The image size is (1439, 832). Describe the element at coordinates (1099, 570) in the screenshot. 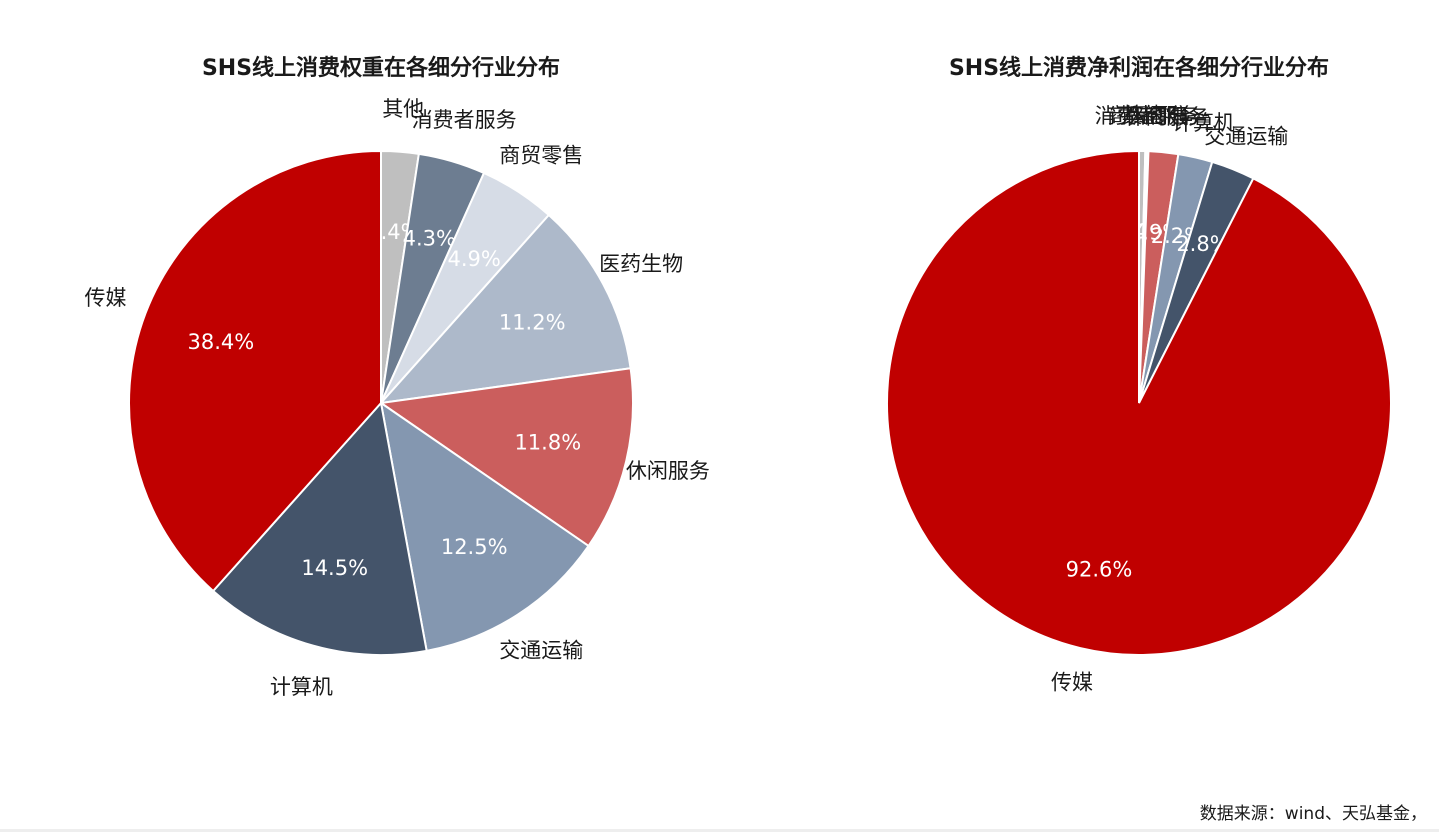

I see `pie-value-label-profit-6: 92.6%` at that location.